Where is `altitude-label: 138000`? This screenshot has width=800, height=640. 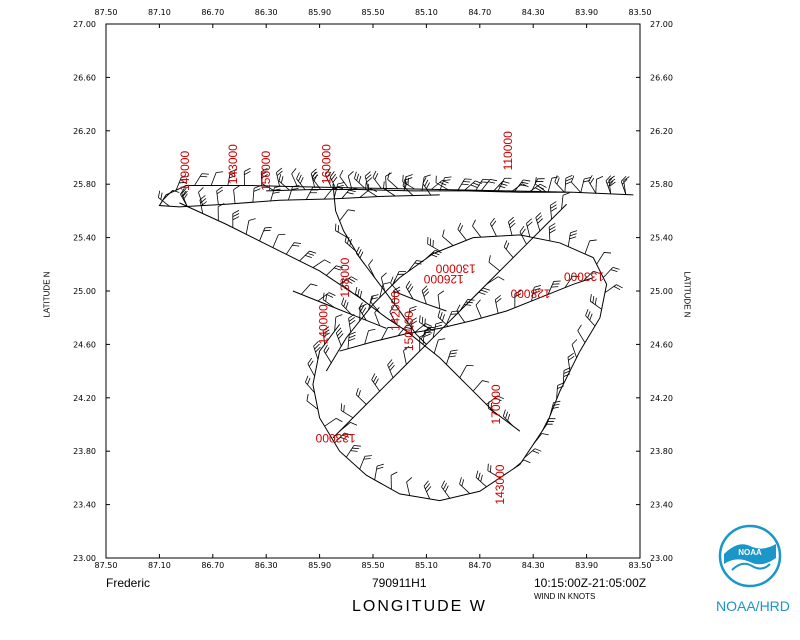
altitude-label: 138000 is located at coordinates (345, 277).